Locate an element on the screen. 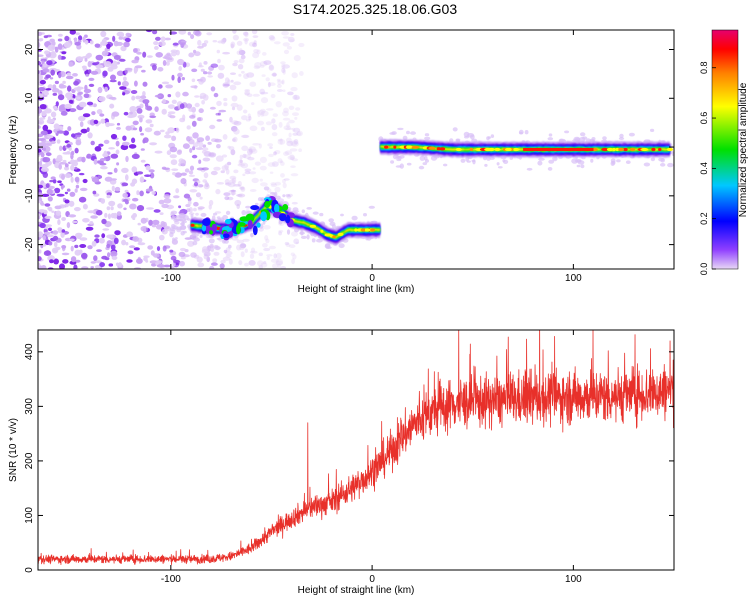  bottom-y-tick-label: 100 is located at coordinates (29, 515).